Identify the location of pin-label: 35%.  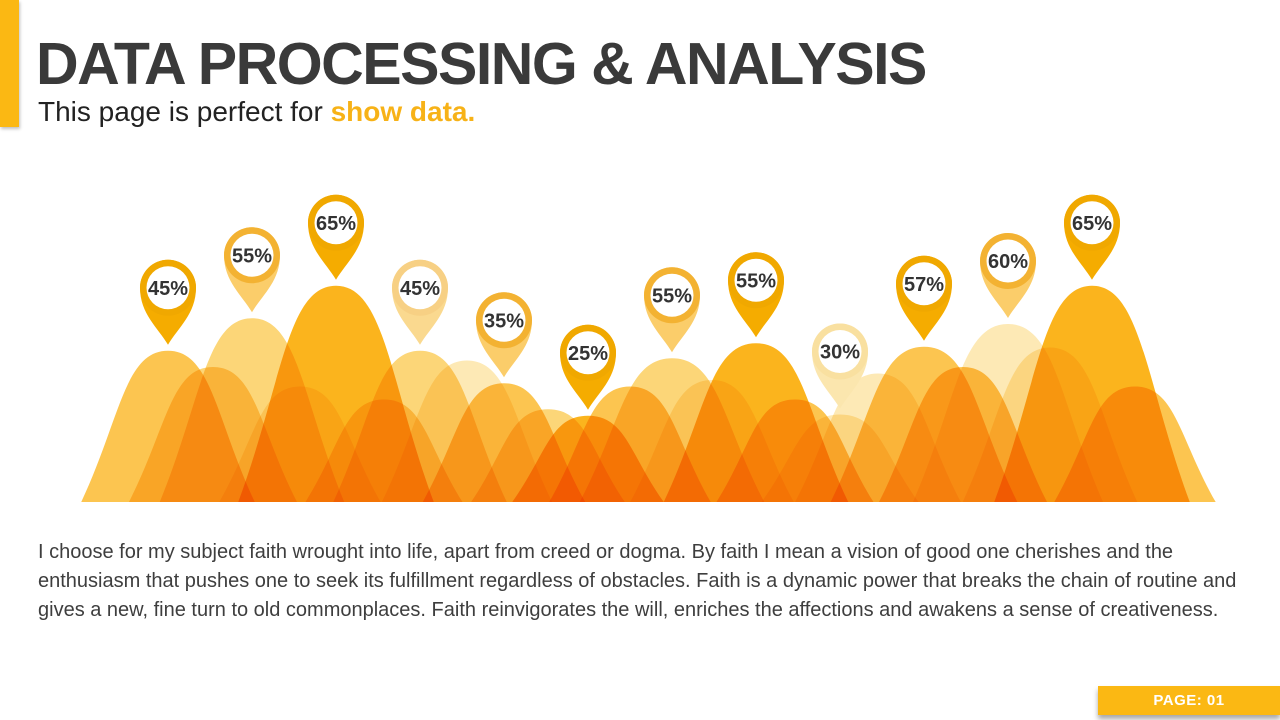
(504, 321).